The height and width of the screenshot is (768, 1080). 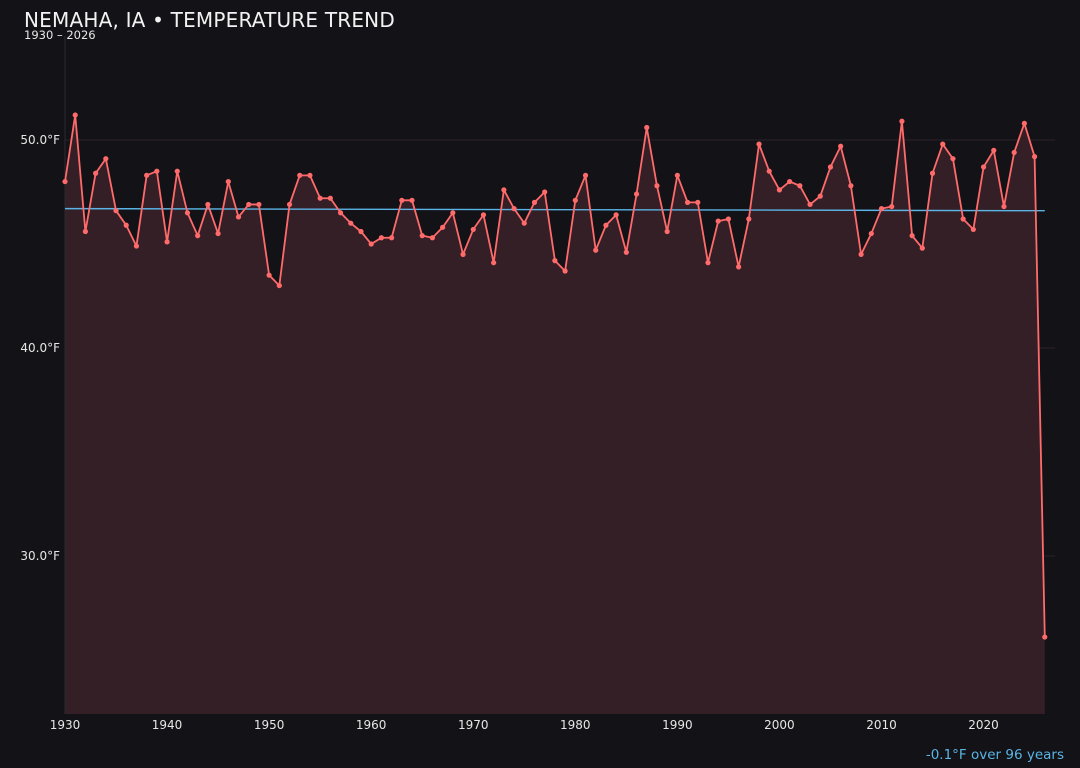 What do you see at coordinates (65, 725) in the screenshot?
I see `x-tick-label: 1930` at bounding box center [65, 725].